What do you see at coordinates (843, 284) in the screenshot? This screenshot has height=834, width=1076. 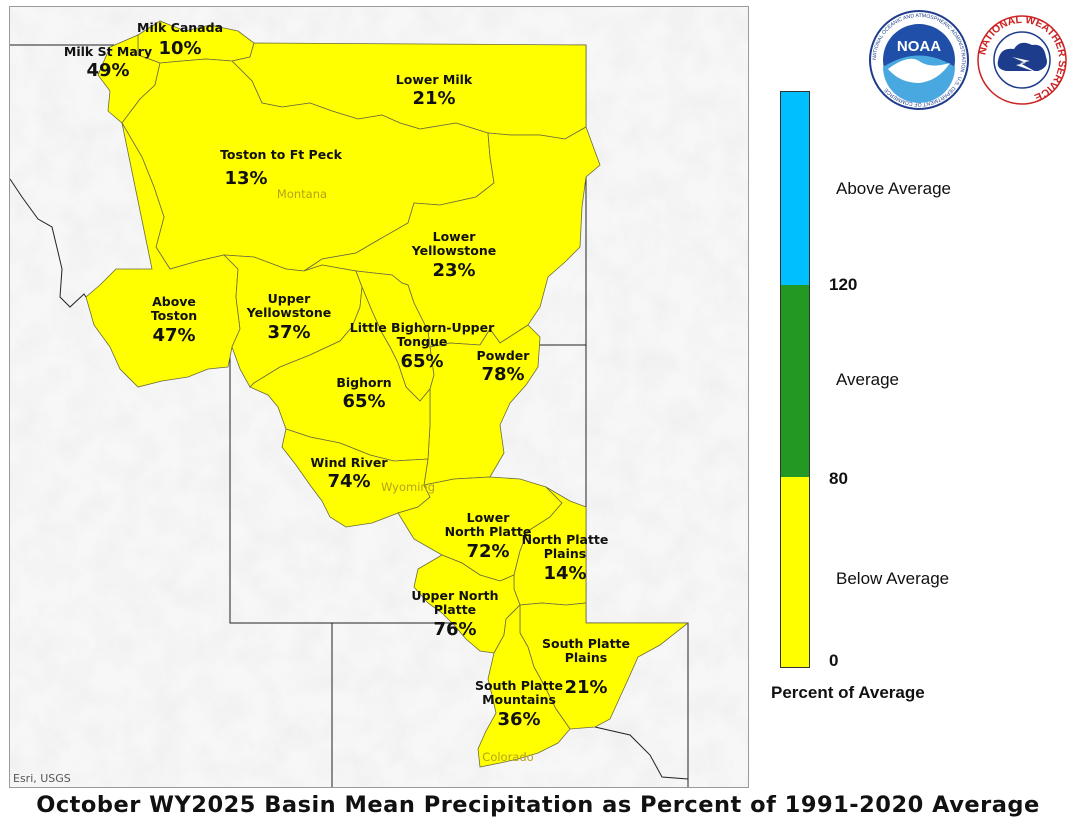 I see `legend-tick-120: 120` at bounding box center [843, 284].